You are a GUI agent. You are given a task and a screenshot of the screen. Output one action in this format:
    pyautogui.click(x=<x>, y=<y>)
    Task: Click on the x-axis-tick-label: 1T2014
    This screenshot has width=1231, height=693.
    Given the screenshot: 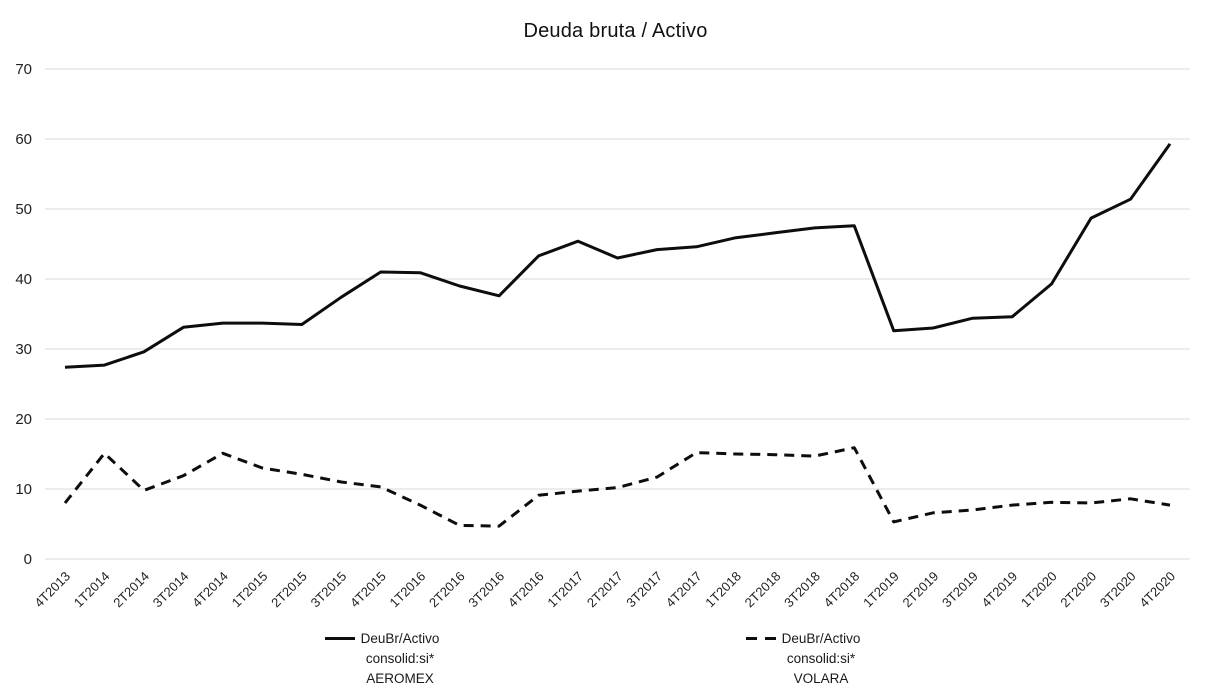 What is the action you would take?
    pyautogui.click(x=92, y=590)
    